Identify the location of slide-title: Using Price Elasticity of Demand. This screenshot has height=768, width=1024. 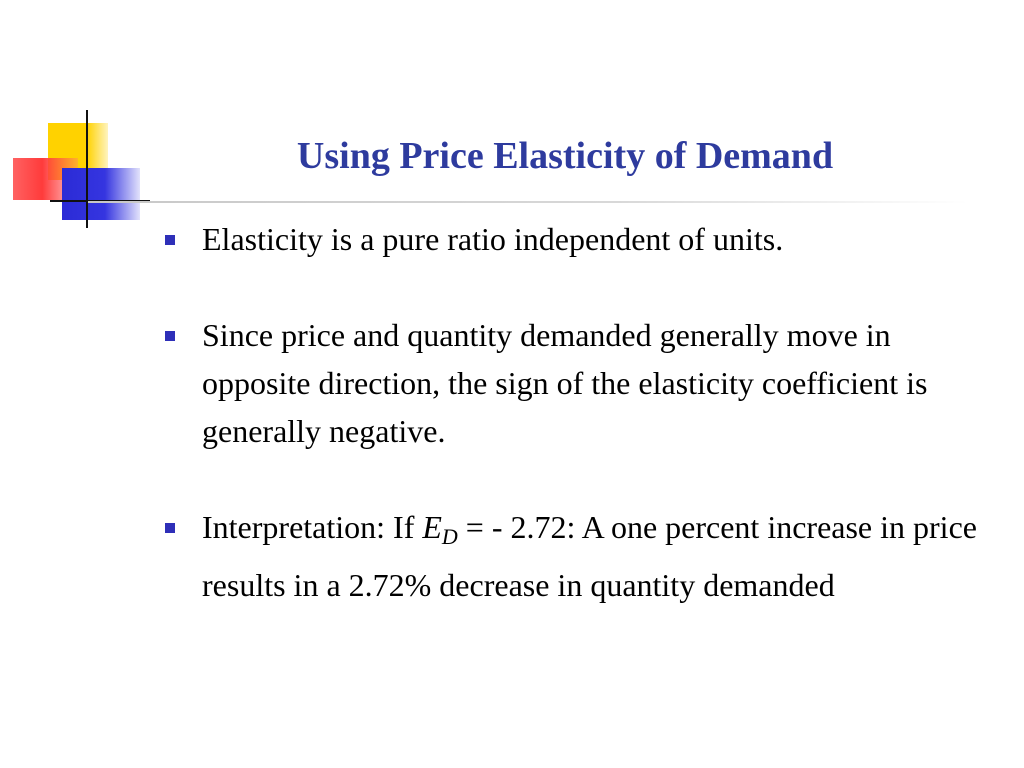
(565, 156).